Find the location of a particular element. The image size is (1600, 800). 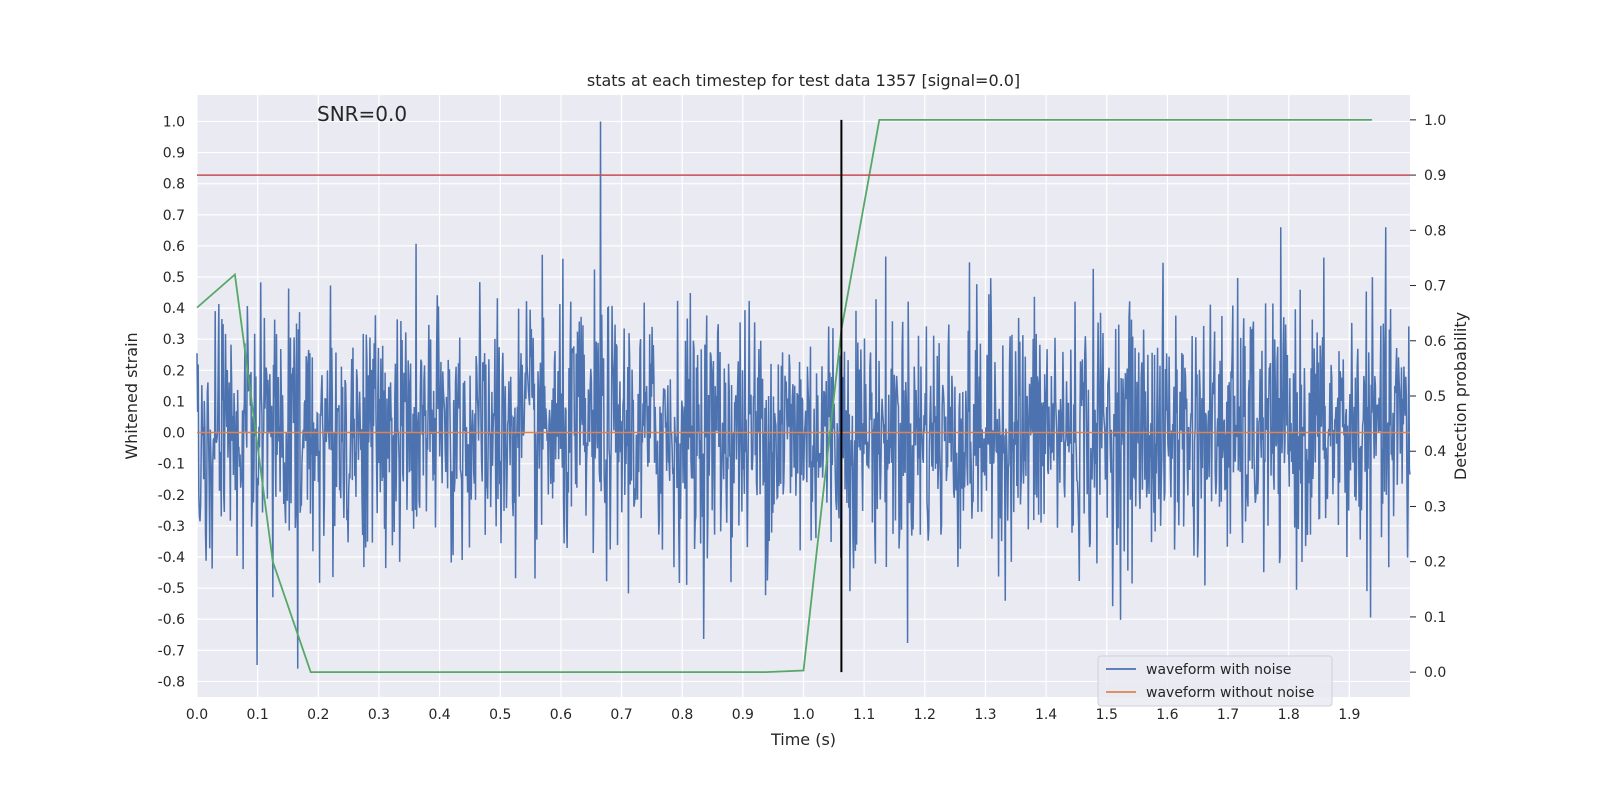

x-tick-label: 1.4 is located at coordinates (1046, 715).